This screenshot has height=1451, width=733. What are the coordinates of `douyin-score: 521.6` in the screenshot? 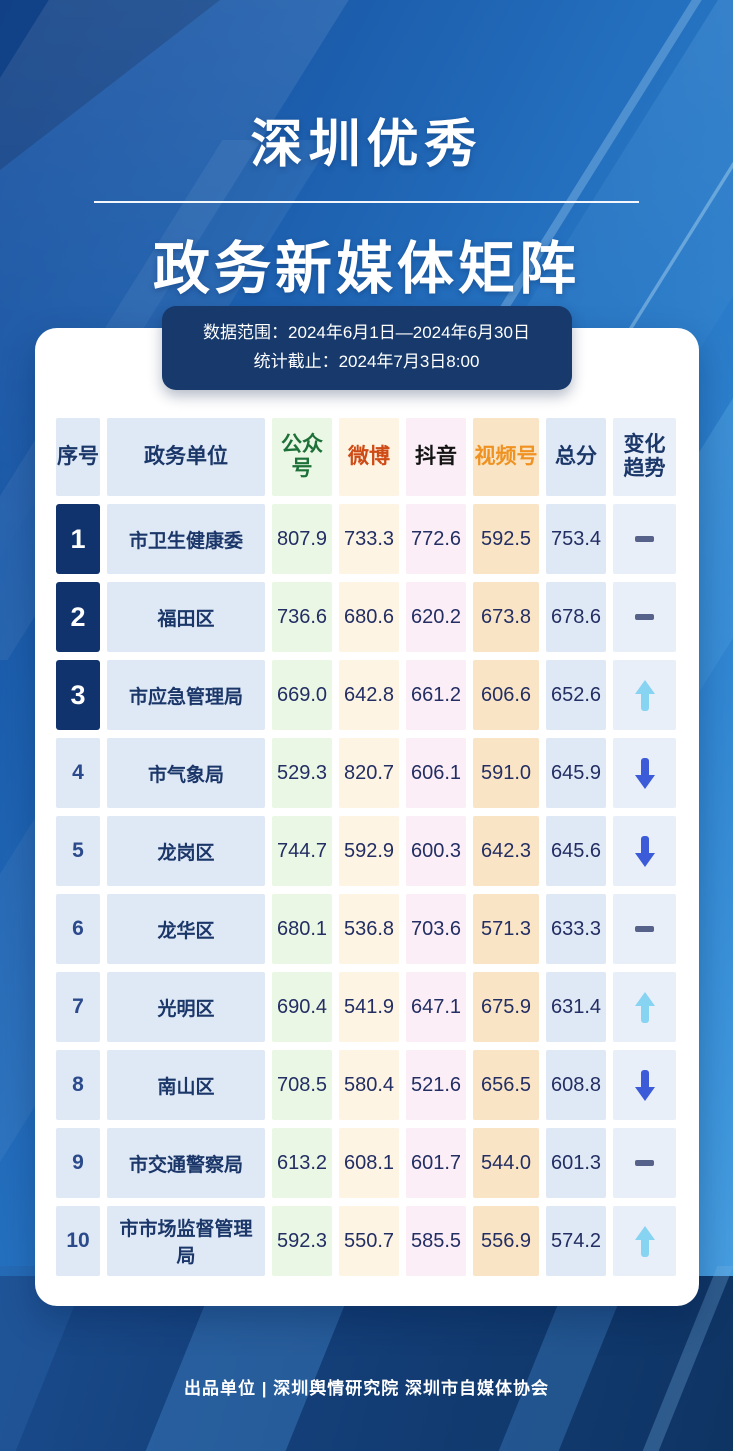 It's located at (436, 1085).